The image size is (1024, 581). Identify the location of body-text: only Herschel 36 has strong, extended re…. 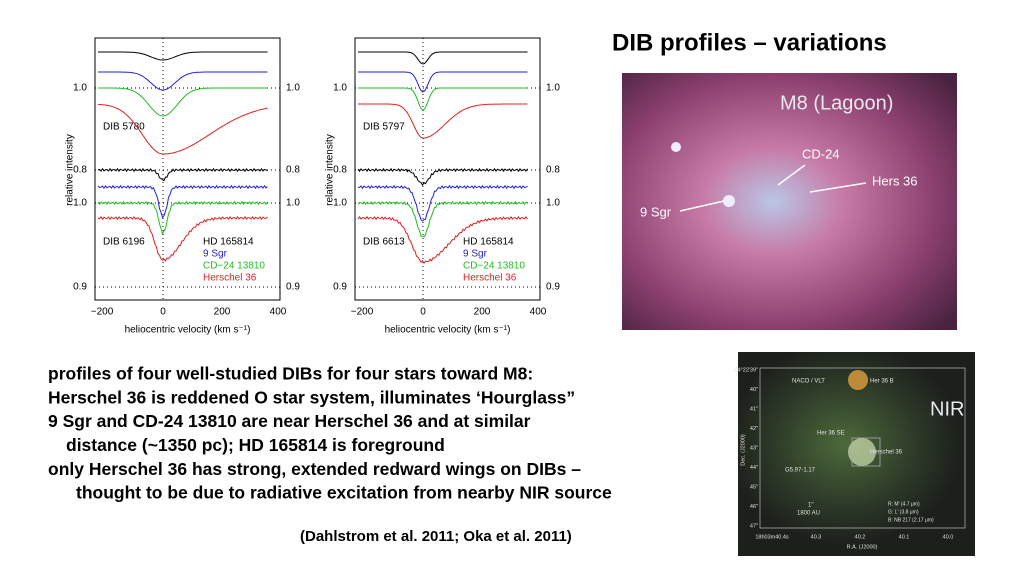
(314, 469).